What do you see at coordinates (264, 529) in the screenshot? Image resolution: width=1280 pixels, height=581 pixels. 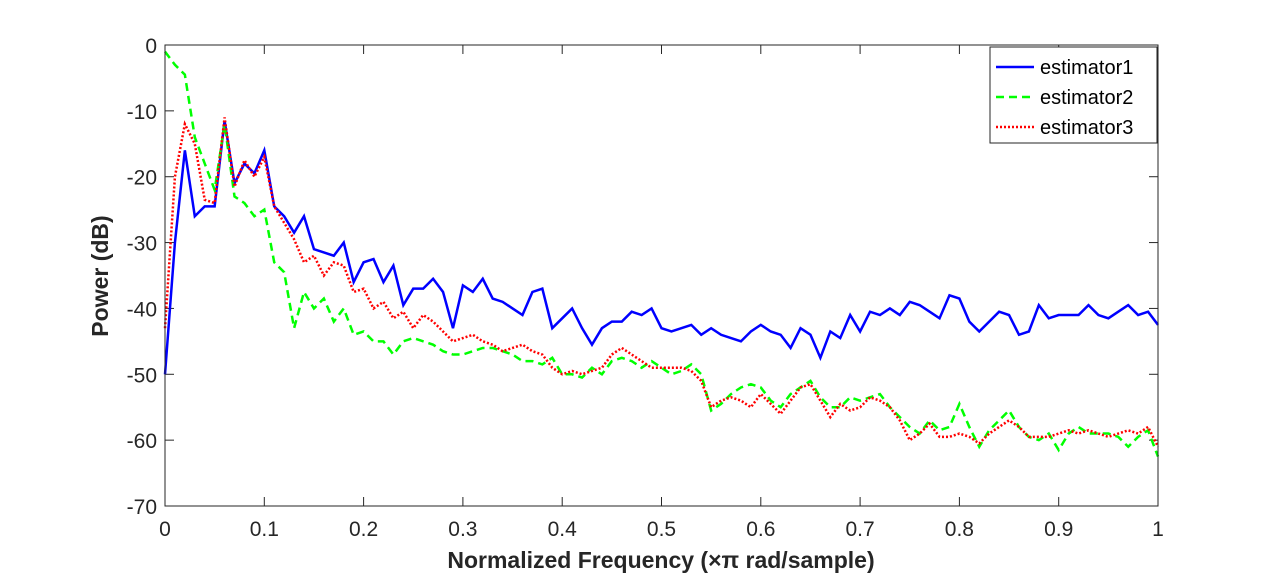 I see `x-tick-label: 0.1` at bounding box center [264, 529].